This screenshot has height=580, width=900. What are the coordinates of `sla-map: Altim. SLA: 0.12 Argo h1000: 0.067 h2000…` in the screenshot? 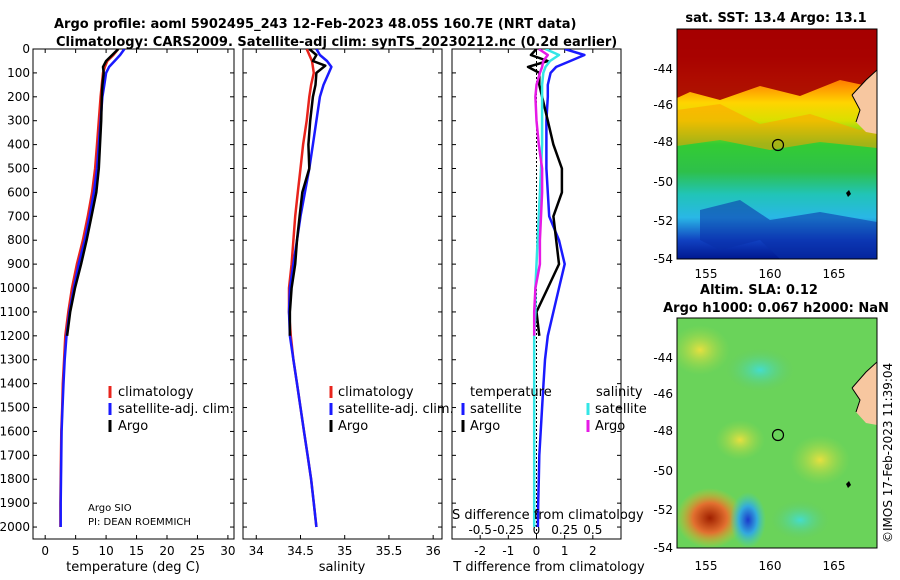 It's located at (770, 428).